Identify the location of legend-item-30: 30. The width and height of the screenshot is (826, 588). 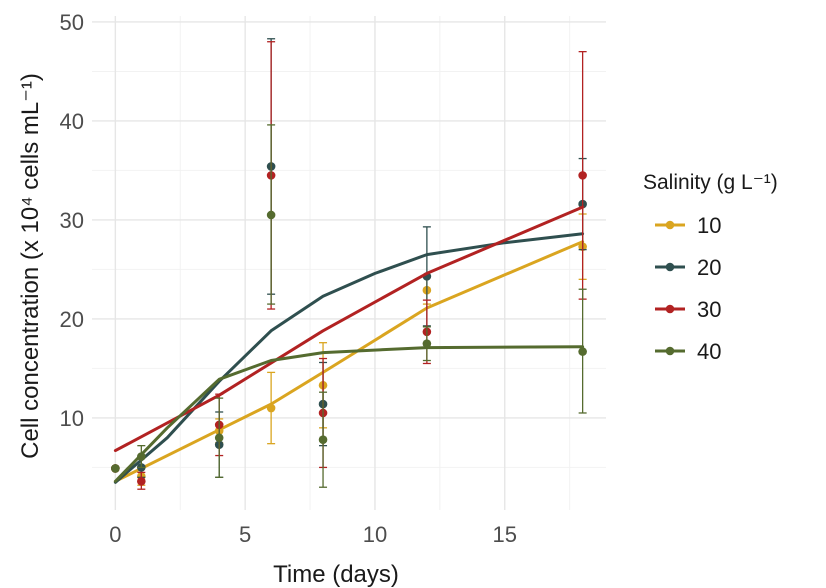
(688, 309).